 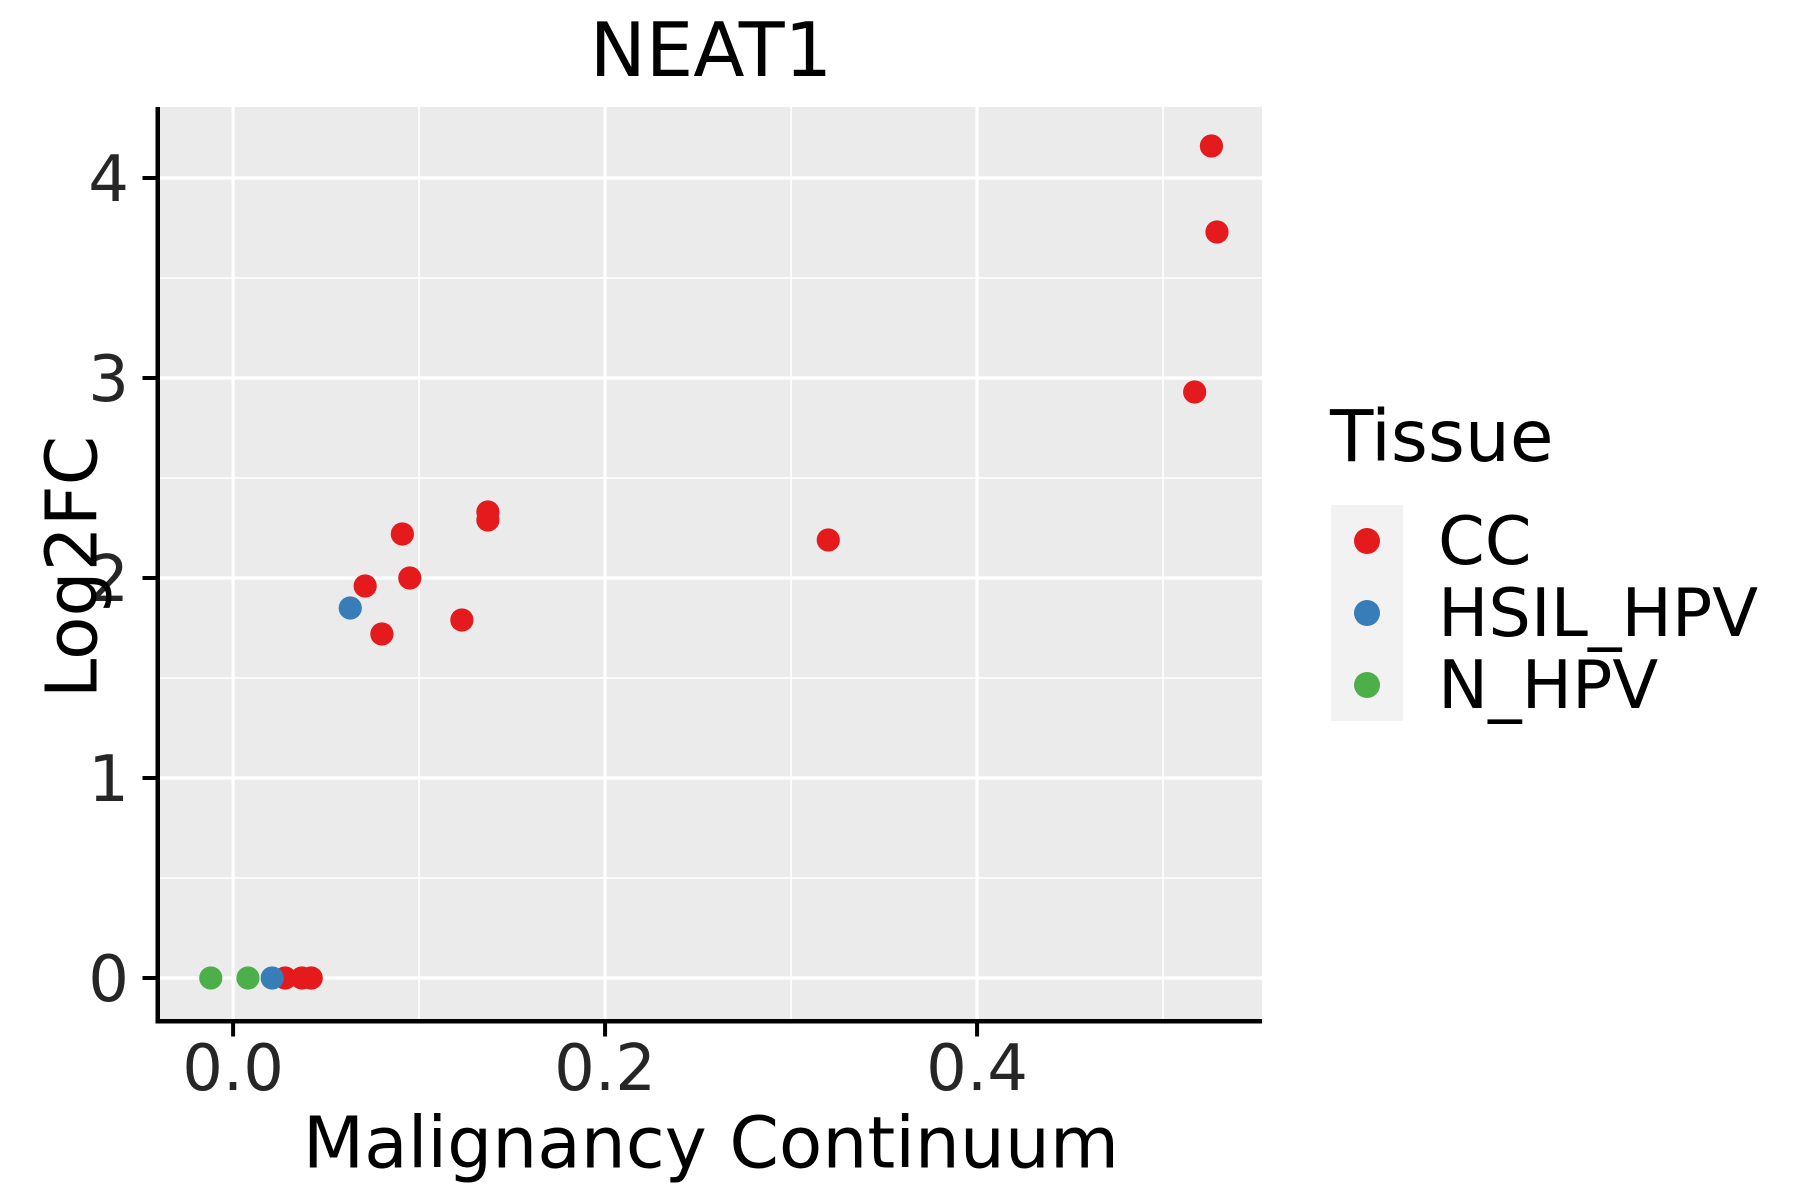 I want to click on y-axis-line, so click(x=157, y=565).